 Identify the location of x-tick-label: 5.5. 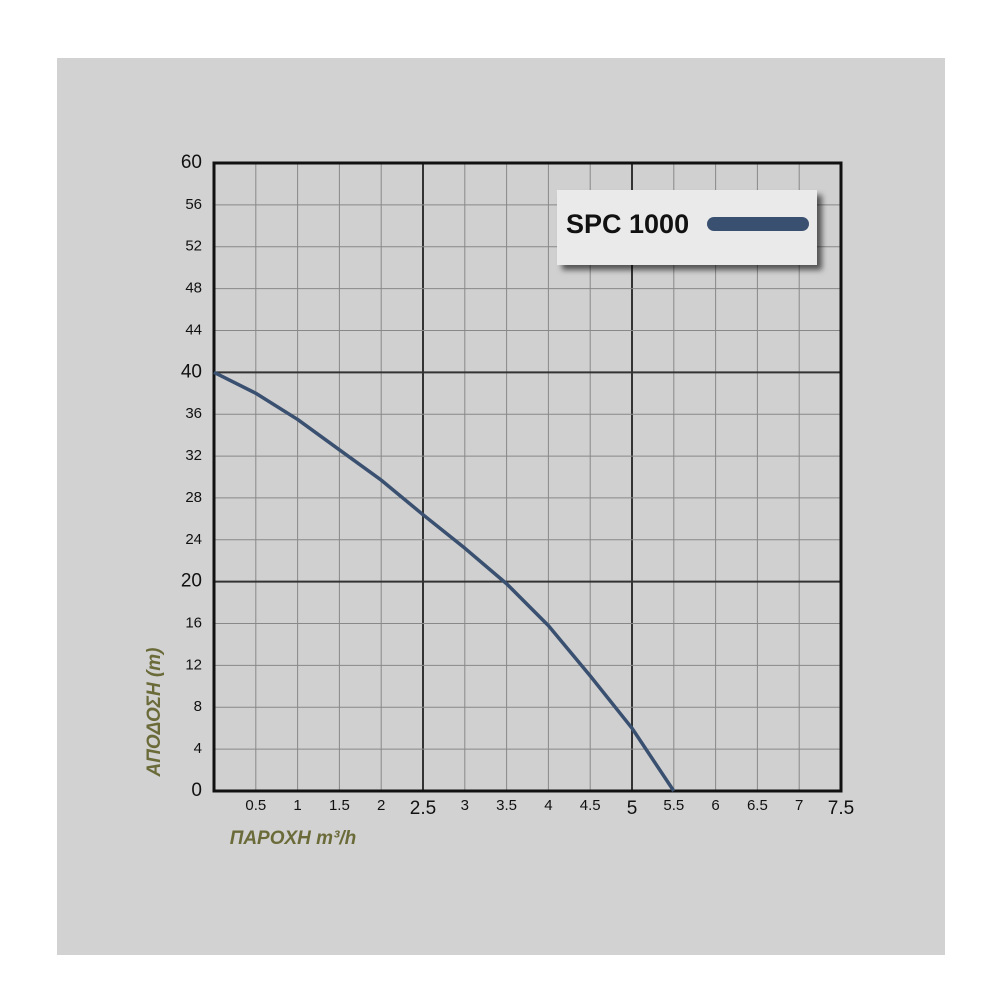
(673, 805).